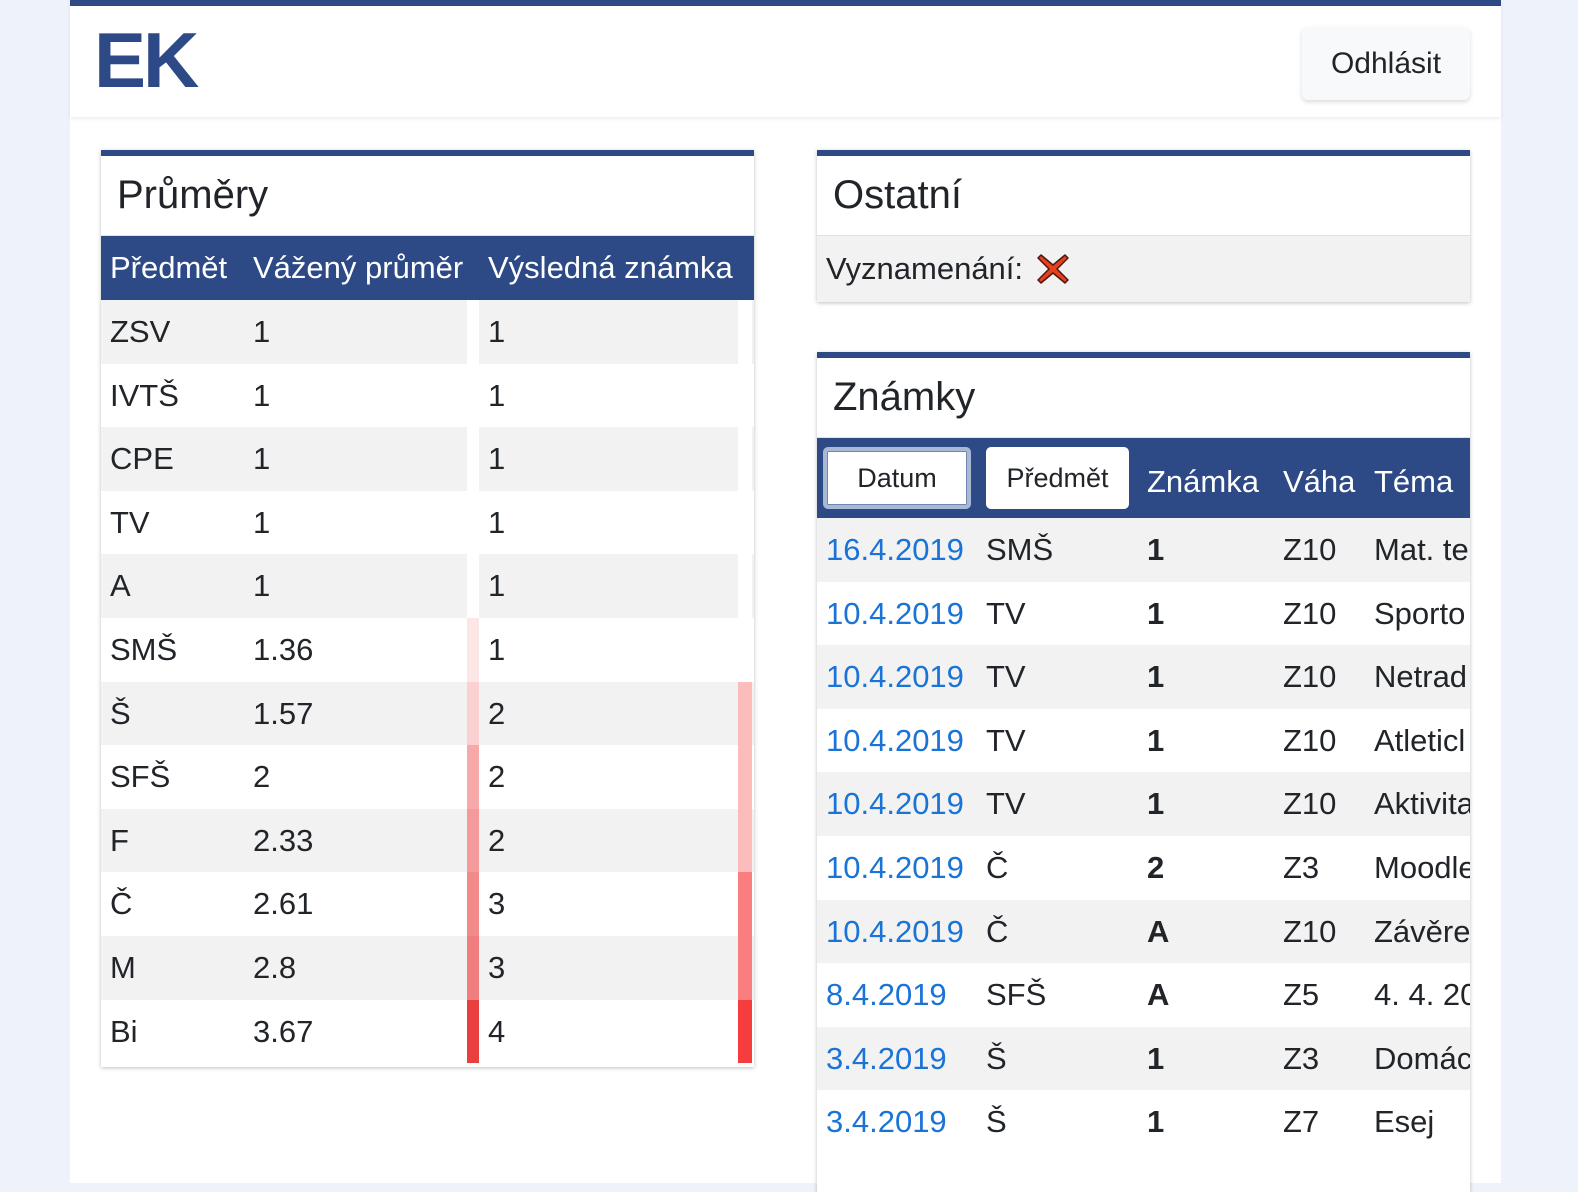 The width and height of the screenshot is (1578, 1192). What do you see at coordinates (283, 904) in the screenshot?
I see `weighted-average-cell: 2.61` at bounding box center [283, 904].